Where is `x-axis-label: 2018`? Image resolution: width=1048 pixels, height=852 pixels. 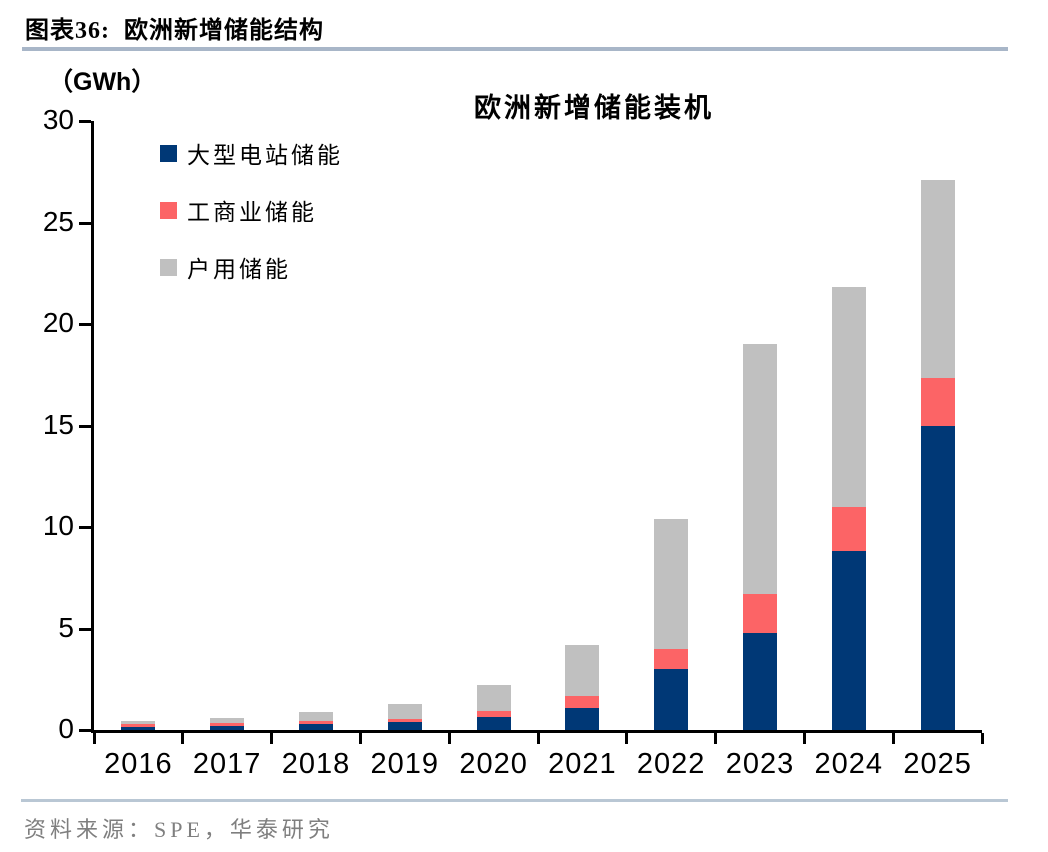
x-axis-label: 2018 is located at coordinates (316, 764).